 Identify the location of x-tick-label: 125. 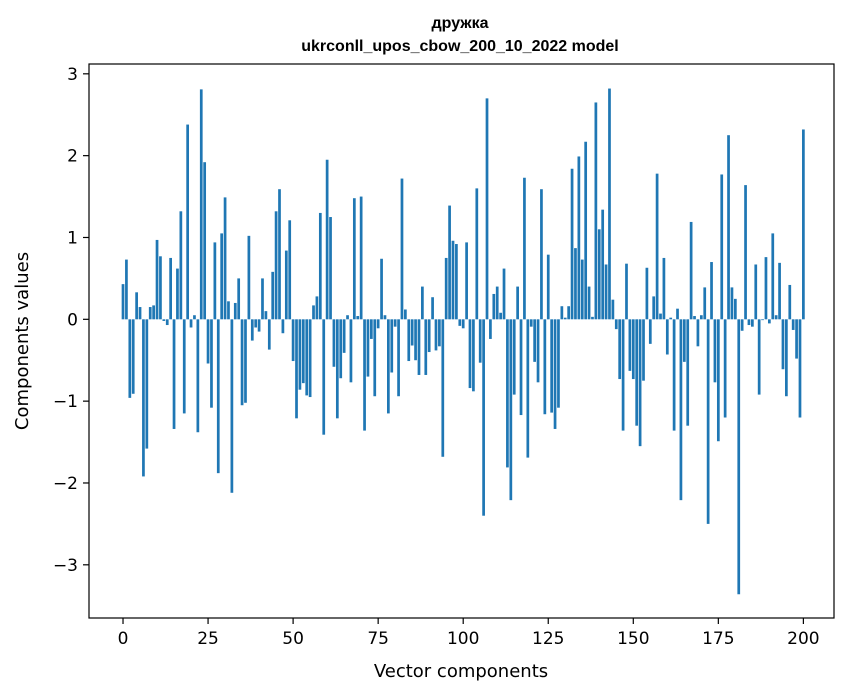
(548, 639).